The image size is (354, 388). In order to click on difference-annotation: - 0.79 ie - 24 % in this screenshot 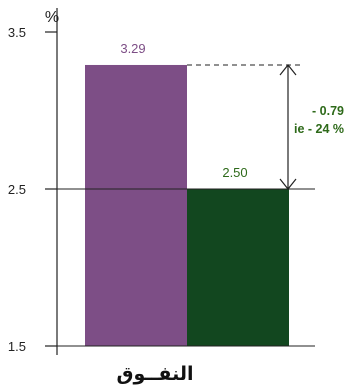, I will do `click(311, 127)`.